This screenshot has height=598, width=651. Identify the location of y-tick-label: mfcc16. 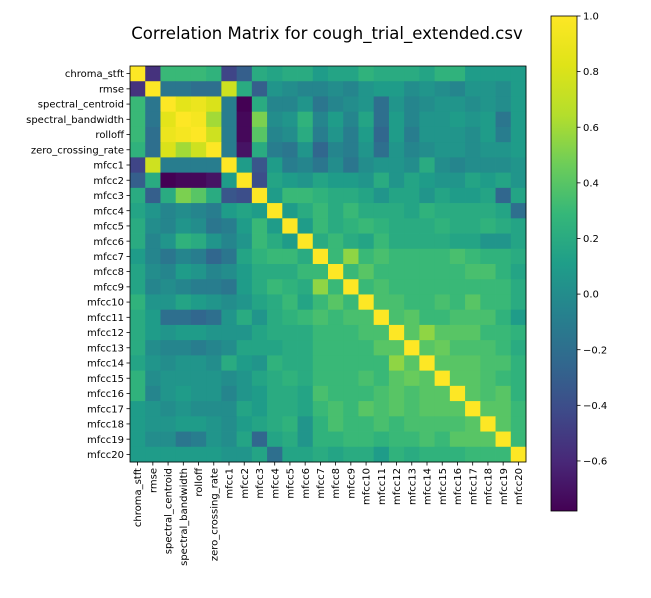
(105, 394).